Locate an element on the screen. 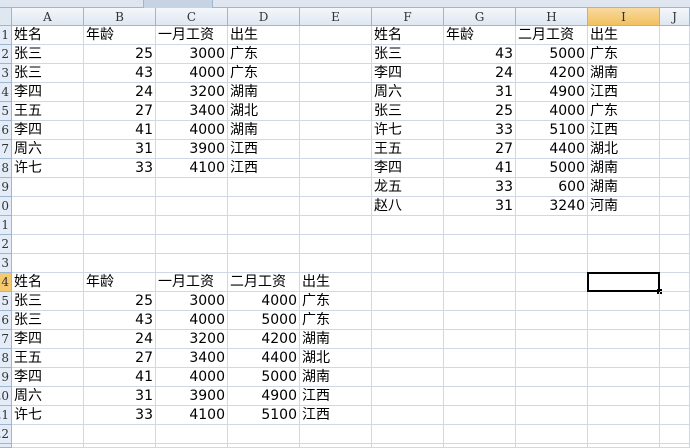  column-header-h: H is located at coordinates (552, 17).